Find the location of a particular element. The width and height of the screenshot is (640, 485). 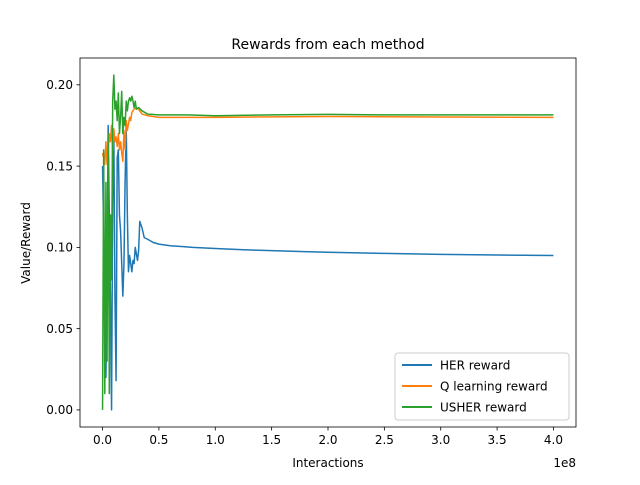

x-axis-offset-label: 1e8 is located at coordinates (564, 463).